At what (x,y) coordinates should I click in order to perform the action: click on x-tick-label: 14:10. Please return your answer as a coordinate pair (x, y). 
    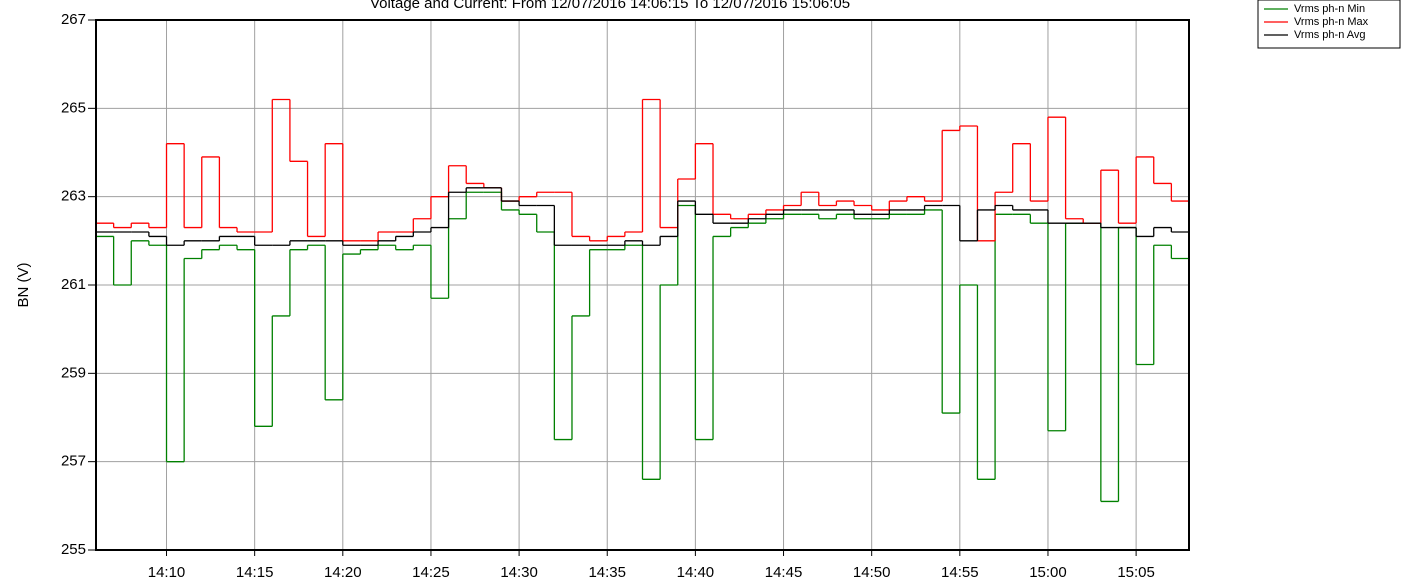
    Looking at the image, I should click on (167, 572).